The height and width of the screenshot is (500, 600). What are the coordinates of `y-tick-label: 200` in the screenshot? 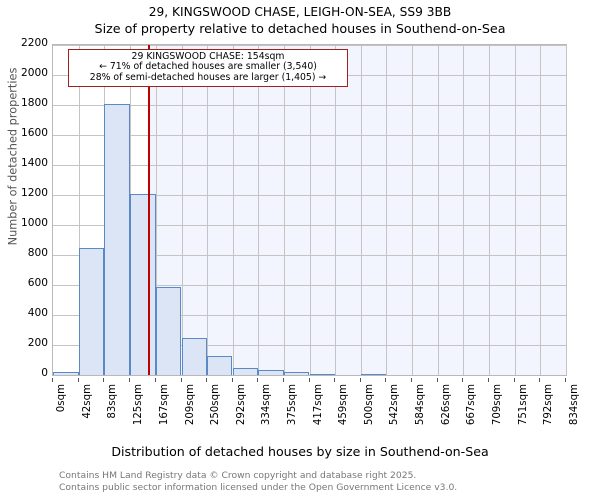 It's located at (37, 343).